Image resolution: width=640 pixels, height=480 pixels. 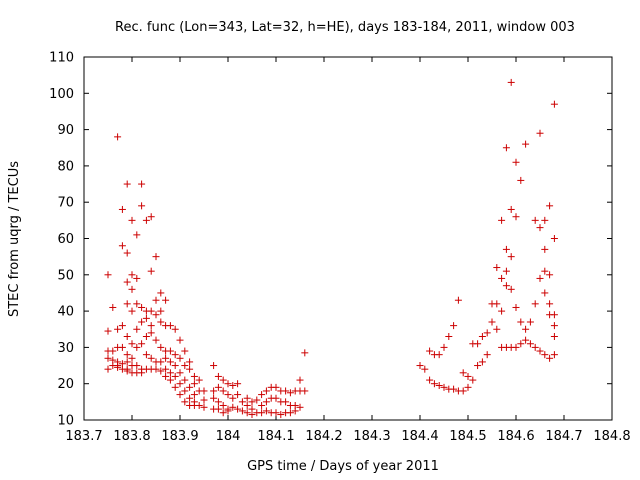 I want to click on y-tick-label: 100, so click(x=61, y=94).